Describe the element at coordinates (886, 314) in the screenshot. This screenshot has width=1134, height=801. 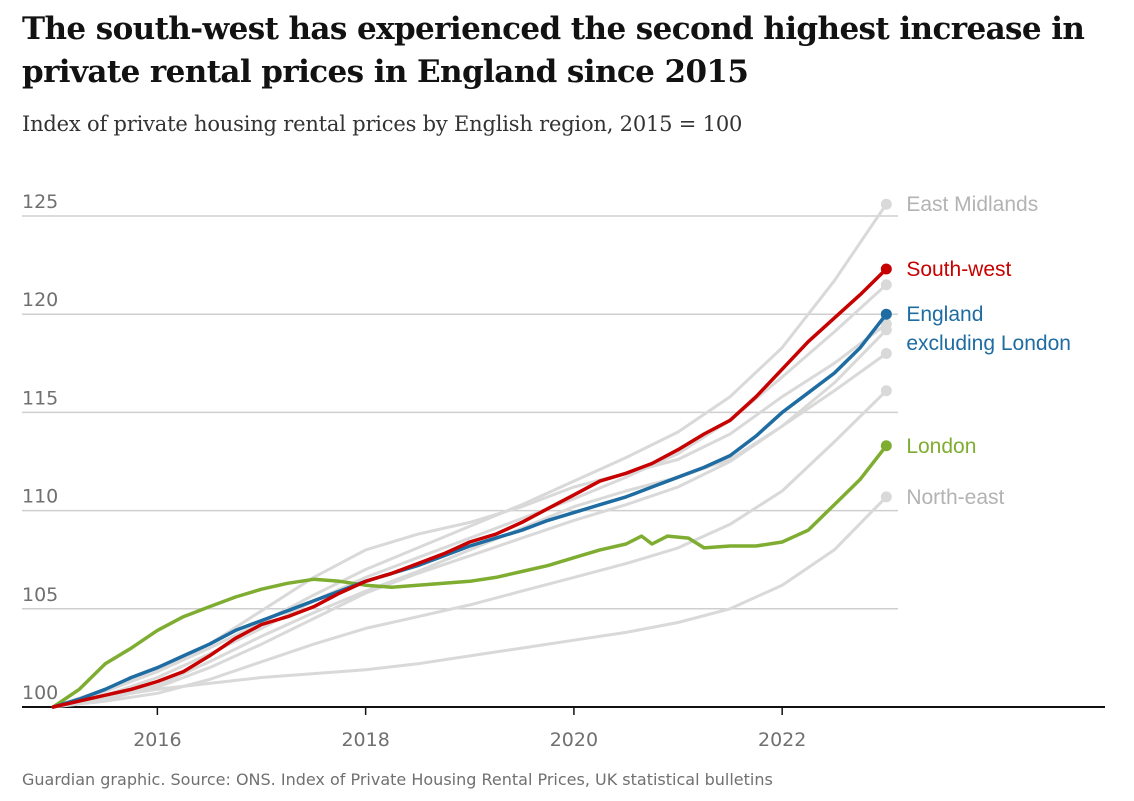
I see `series-end-dot-england-excluding-london` at that location.